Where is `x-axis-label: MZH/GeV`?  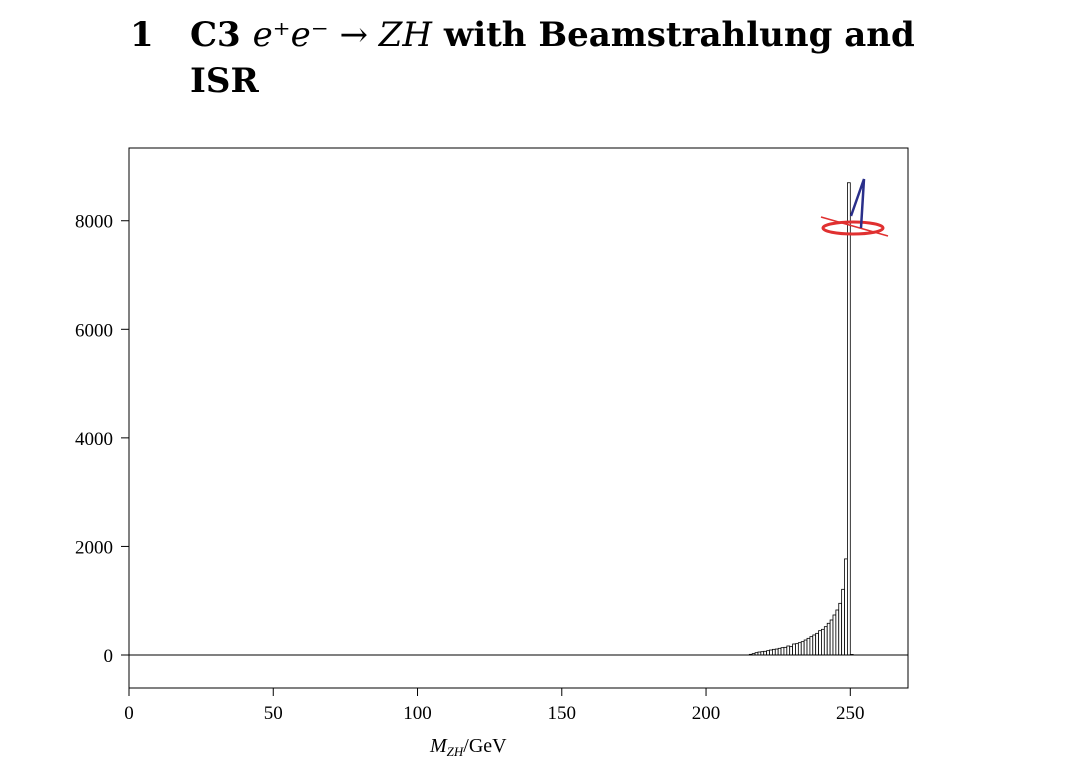 x-axis-label: MZH/GeV is located at coordinates (468, 747).